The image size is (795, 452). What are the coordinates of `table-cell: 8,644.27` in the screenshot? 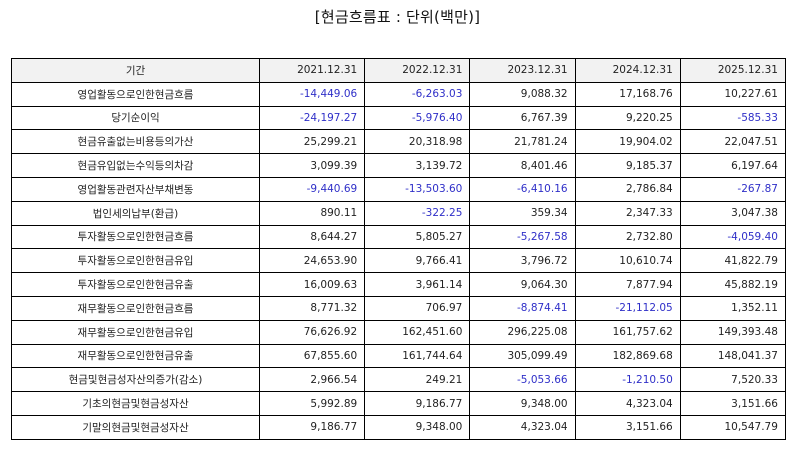 It's located at (312, 237).